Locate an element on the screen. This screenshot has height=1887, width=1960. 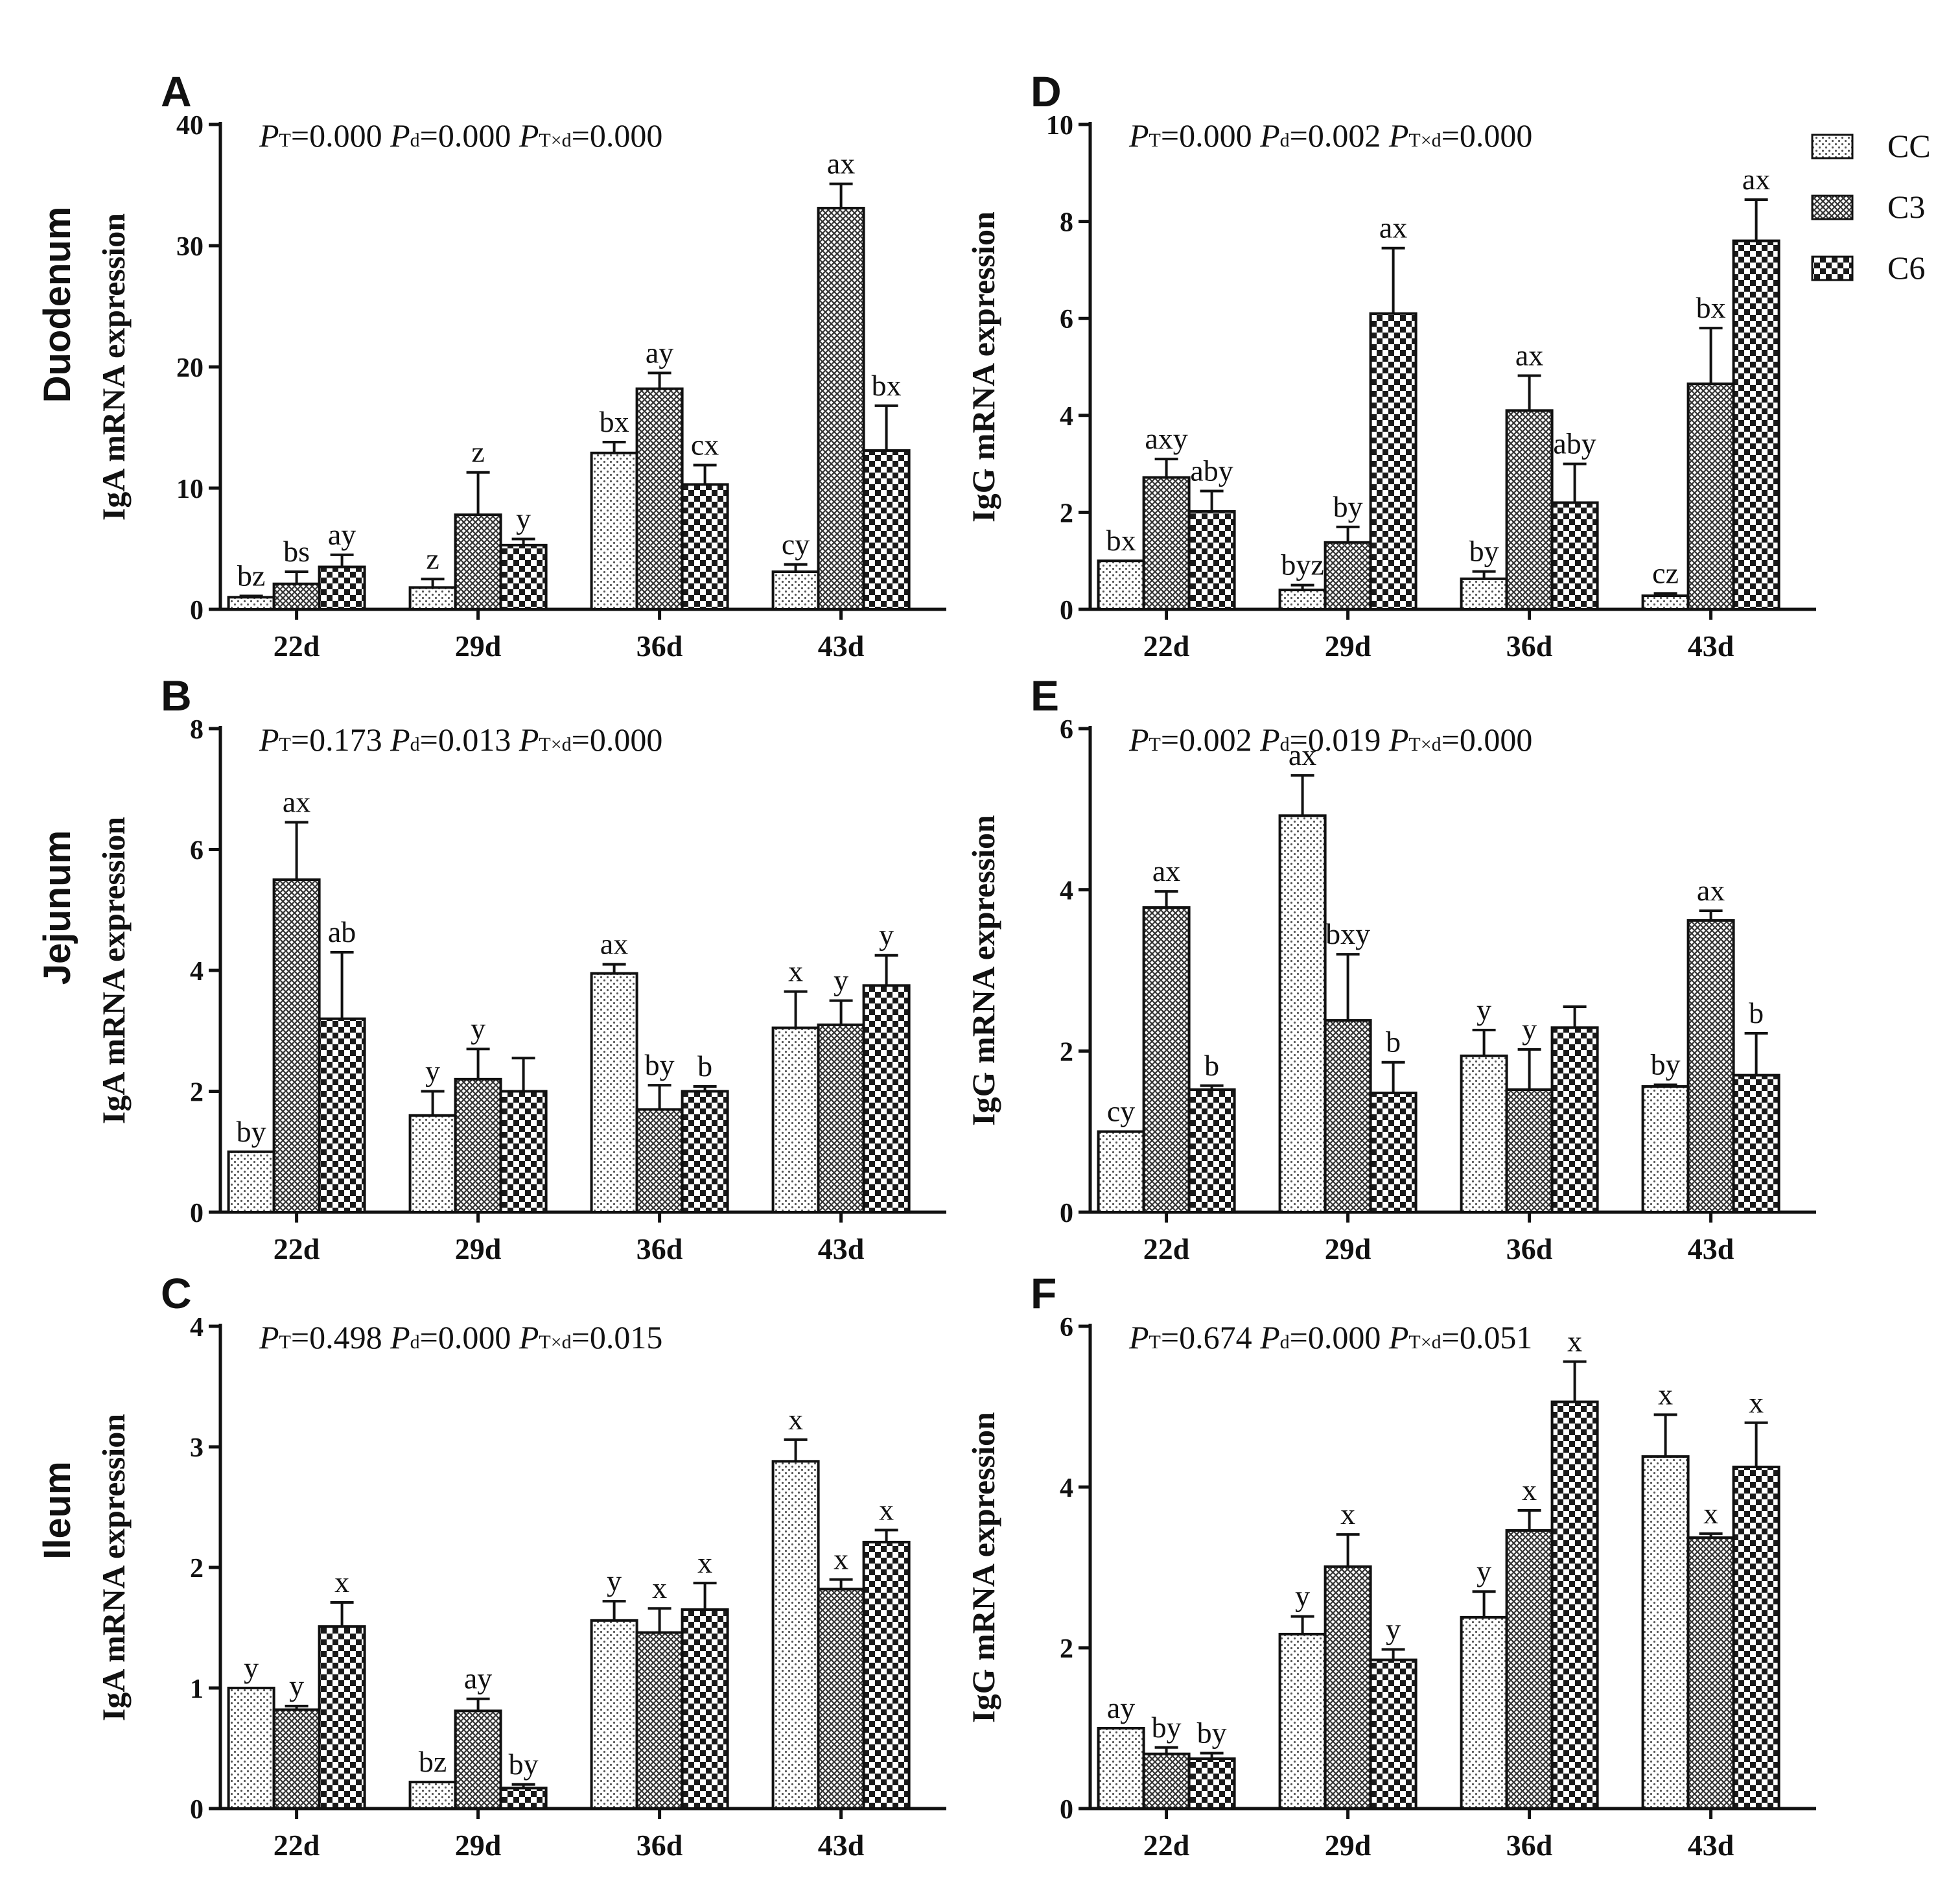
bar-a-22d-c3 is located at coordinates (296, 596).